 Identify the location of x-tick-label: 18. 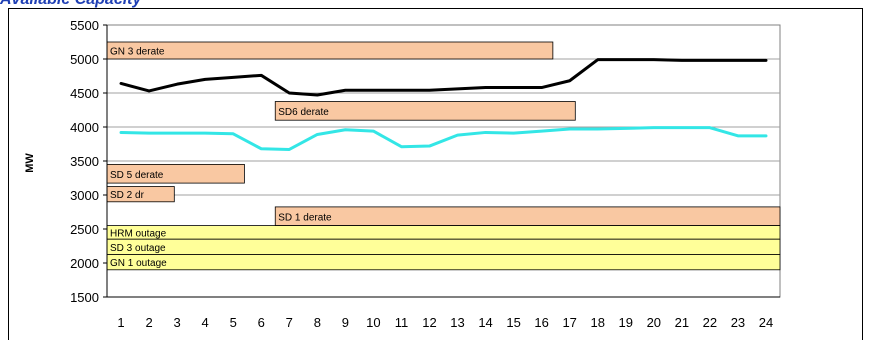
(597, 322).